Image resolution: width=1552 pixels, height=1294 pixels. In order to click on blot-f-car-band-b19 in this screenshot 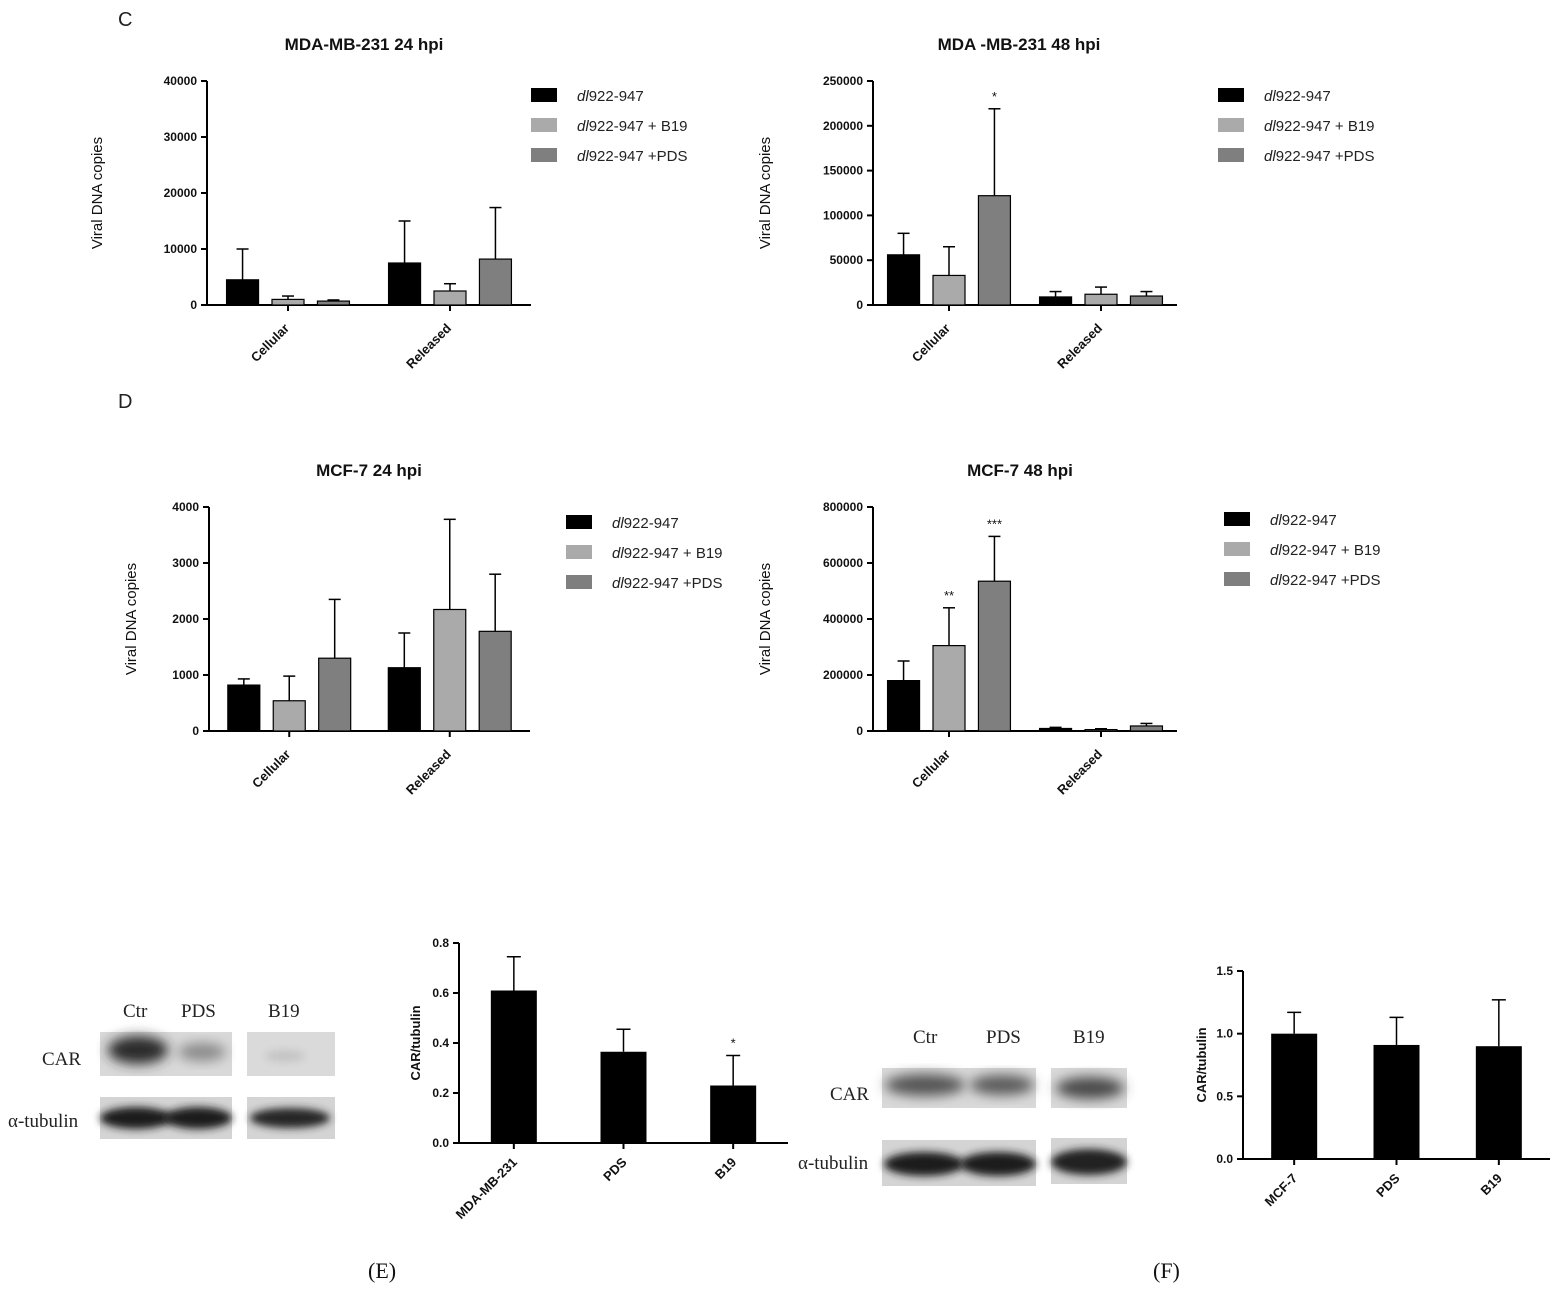, I will do `click(1090, 1088)`.